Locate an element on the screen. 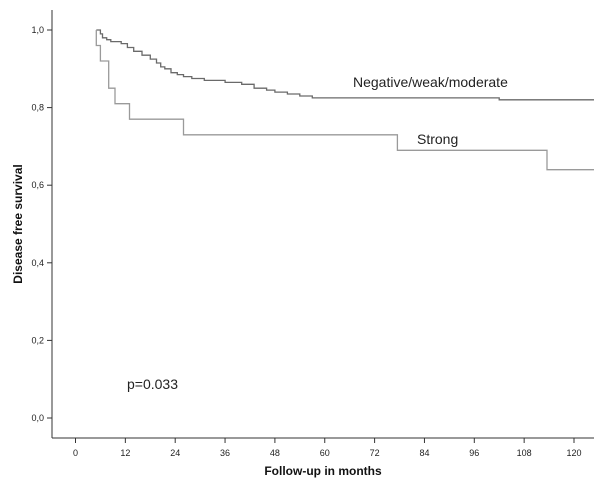  p-value-annotation: p=0.033 is located at coordinates (152, 384).